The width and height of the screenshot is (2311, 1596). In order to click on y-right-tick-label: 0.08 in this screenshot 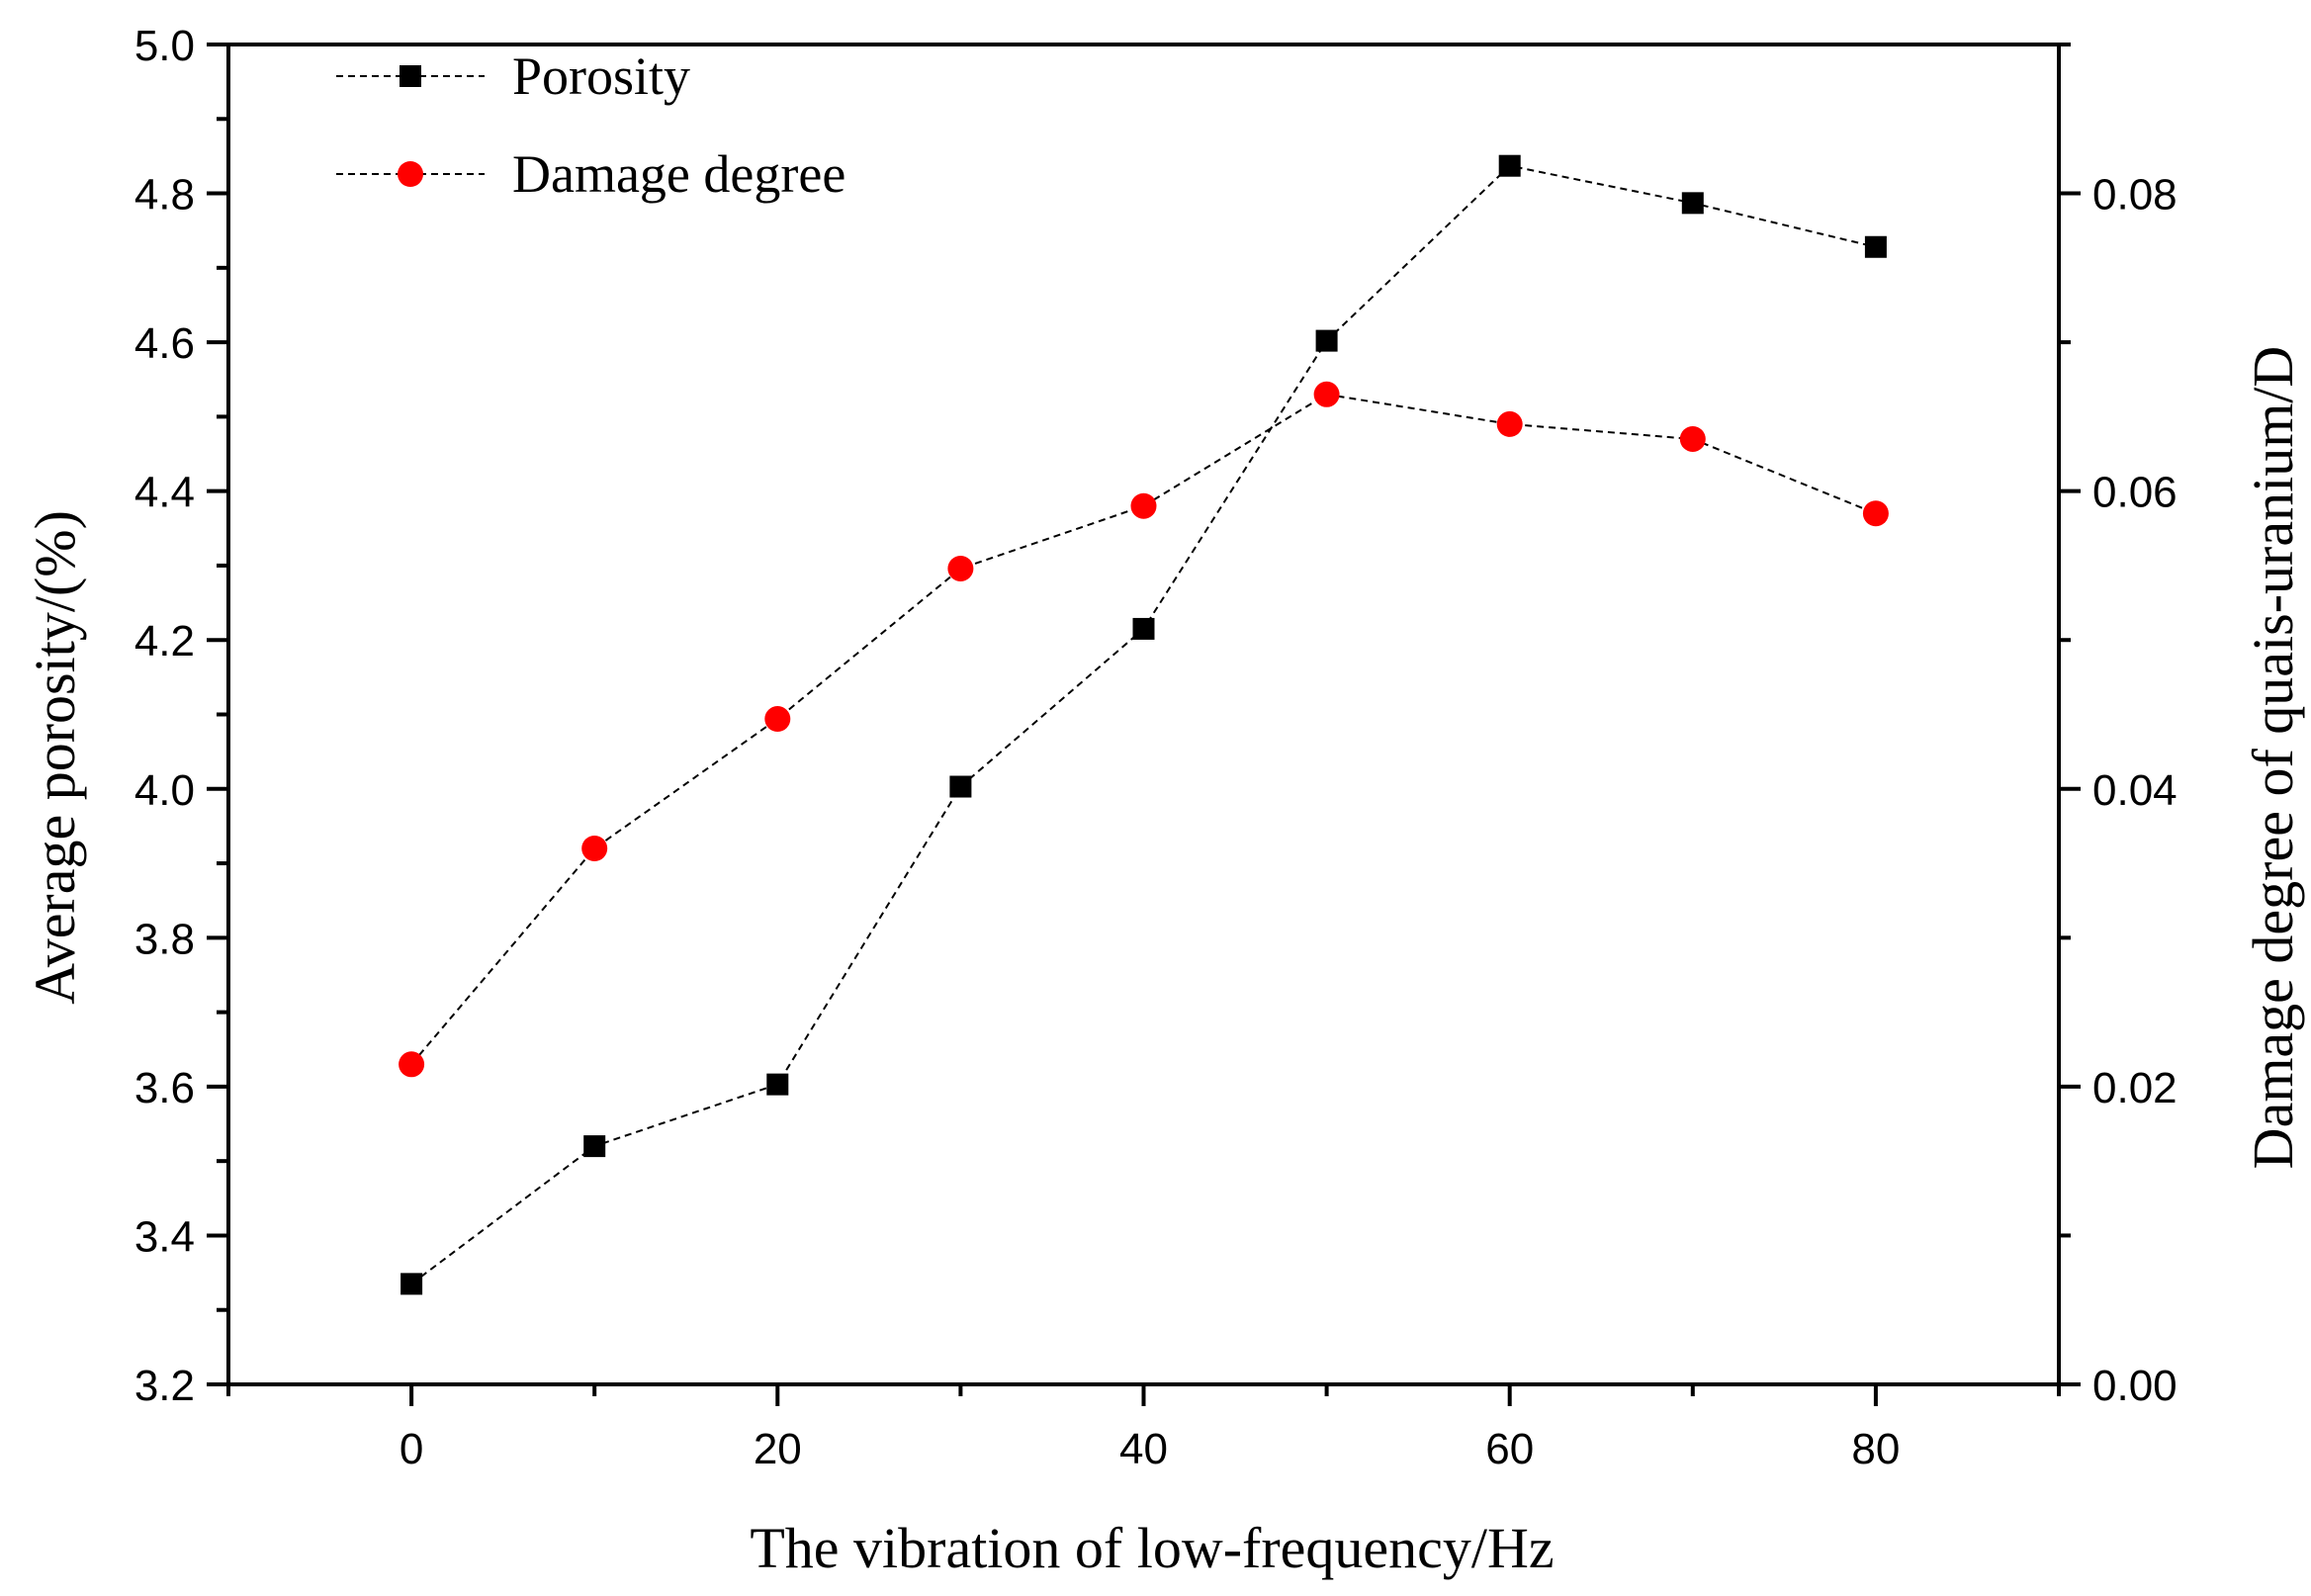, I will do `click(2135, 195)`.